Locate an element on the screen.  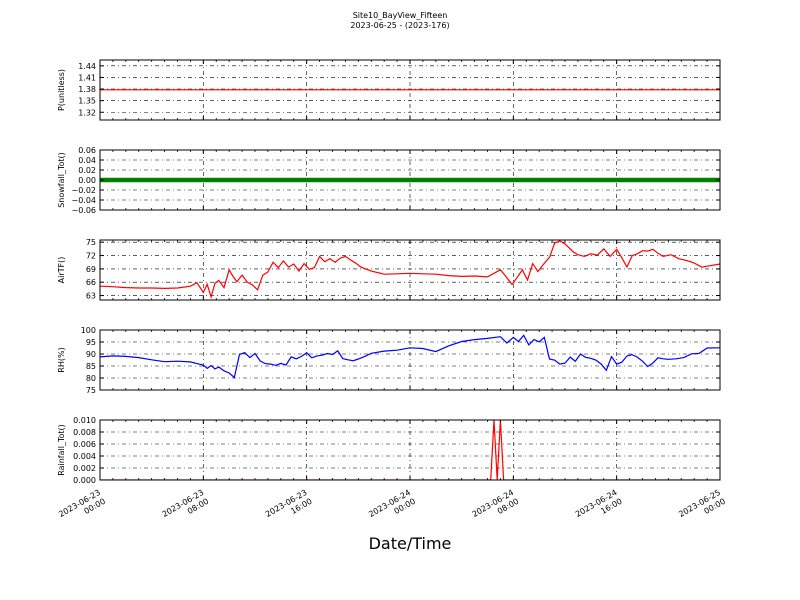
y-tick-label: 0.06 is located at coordinates (87, 150).